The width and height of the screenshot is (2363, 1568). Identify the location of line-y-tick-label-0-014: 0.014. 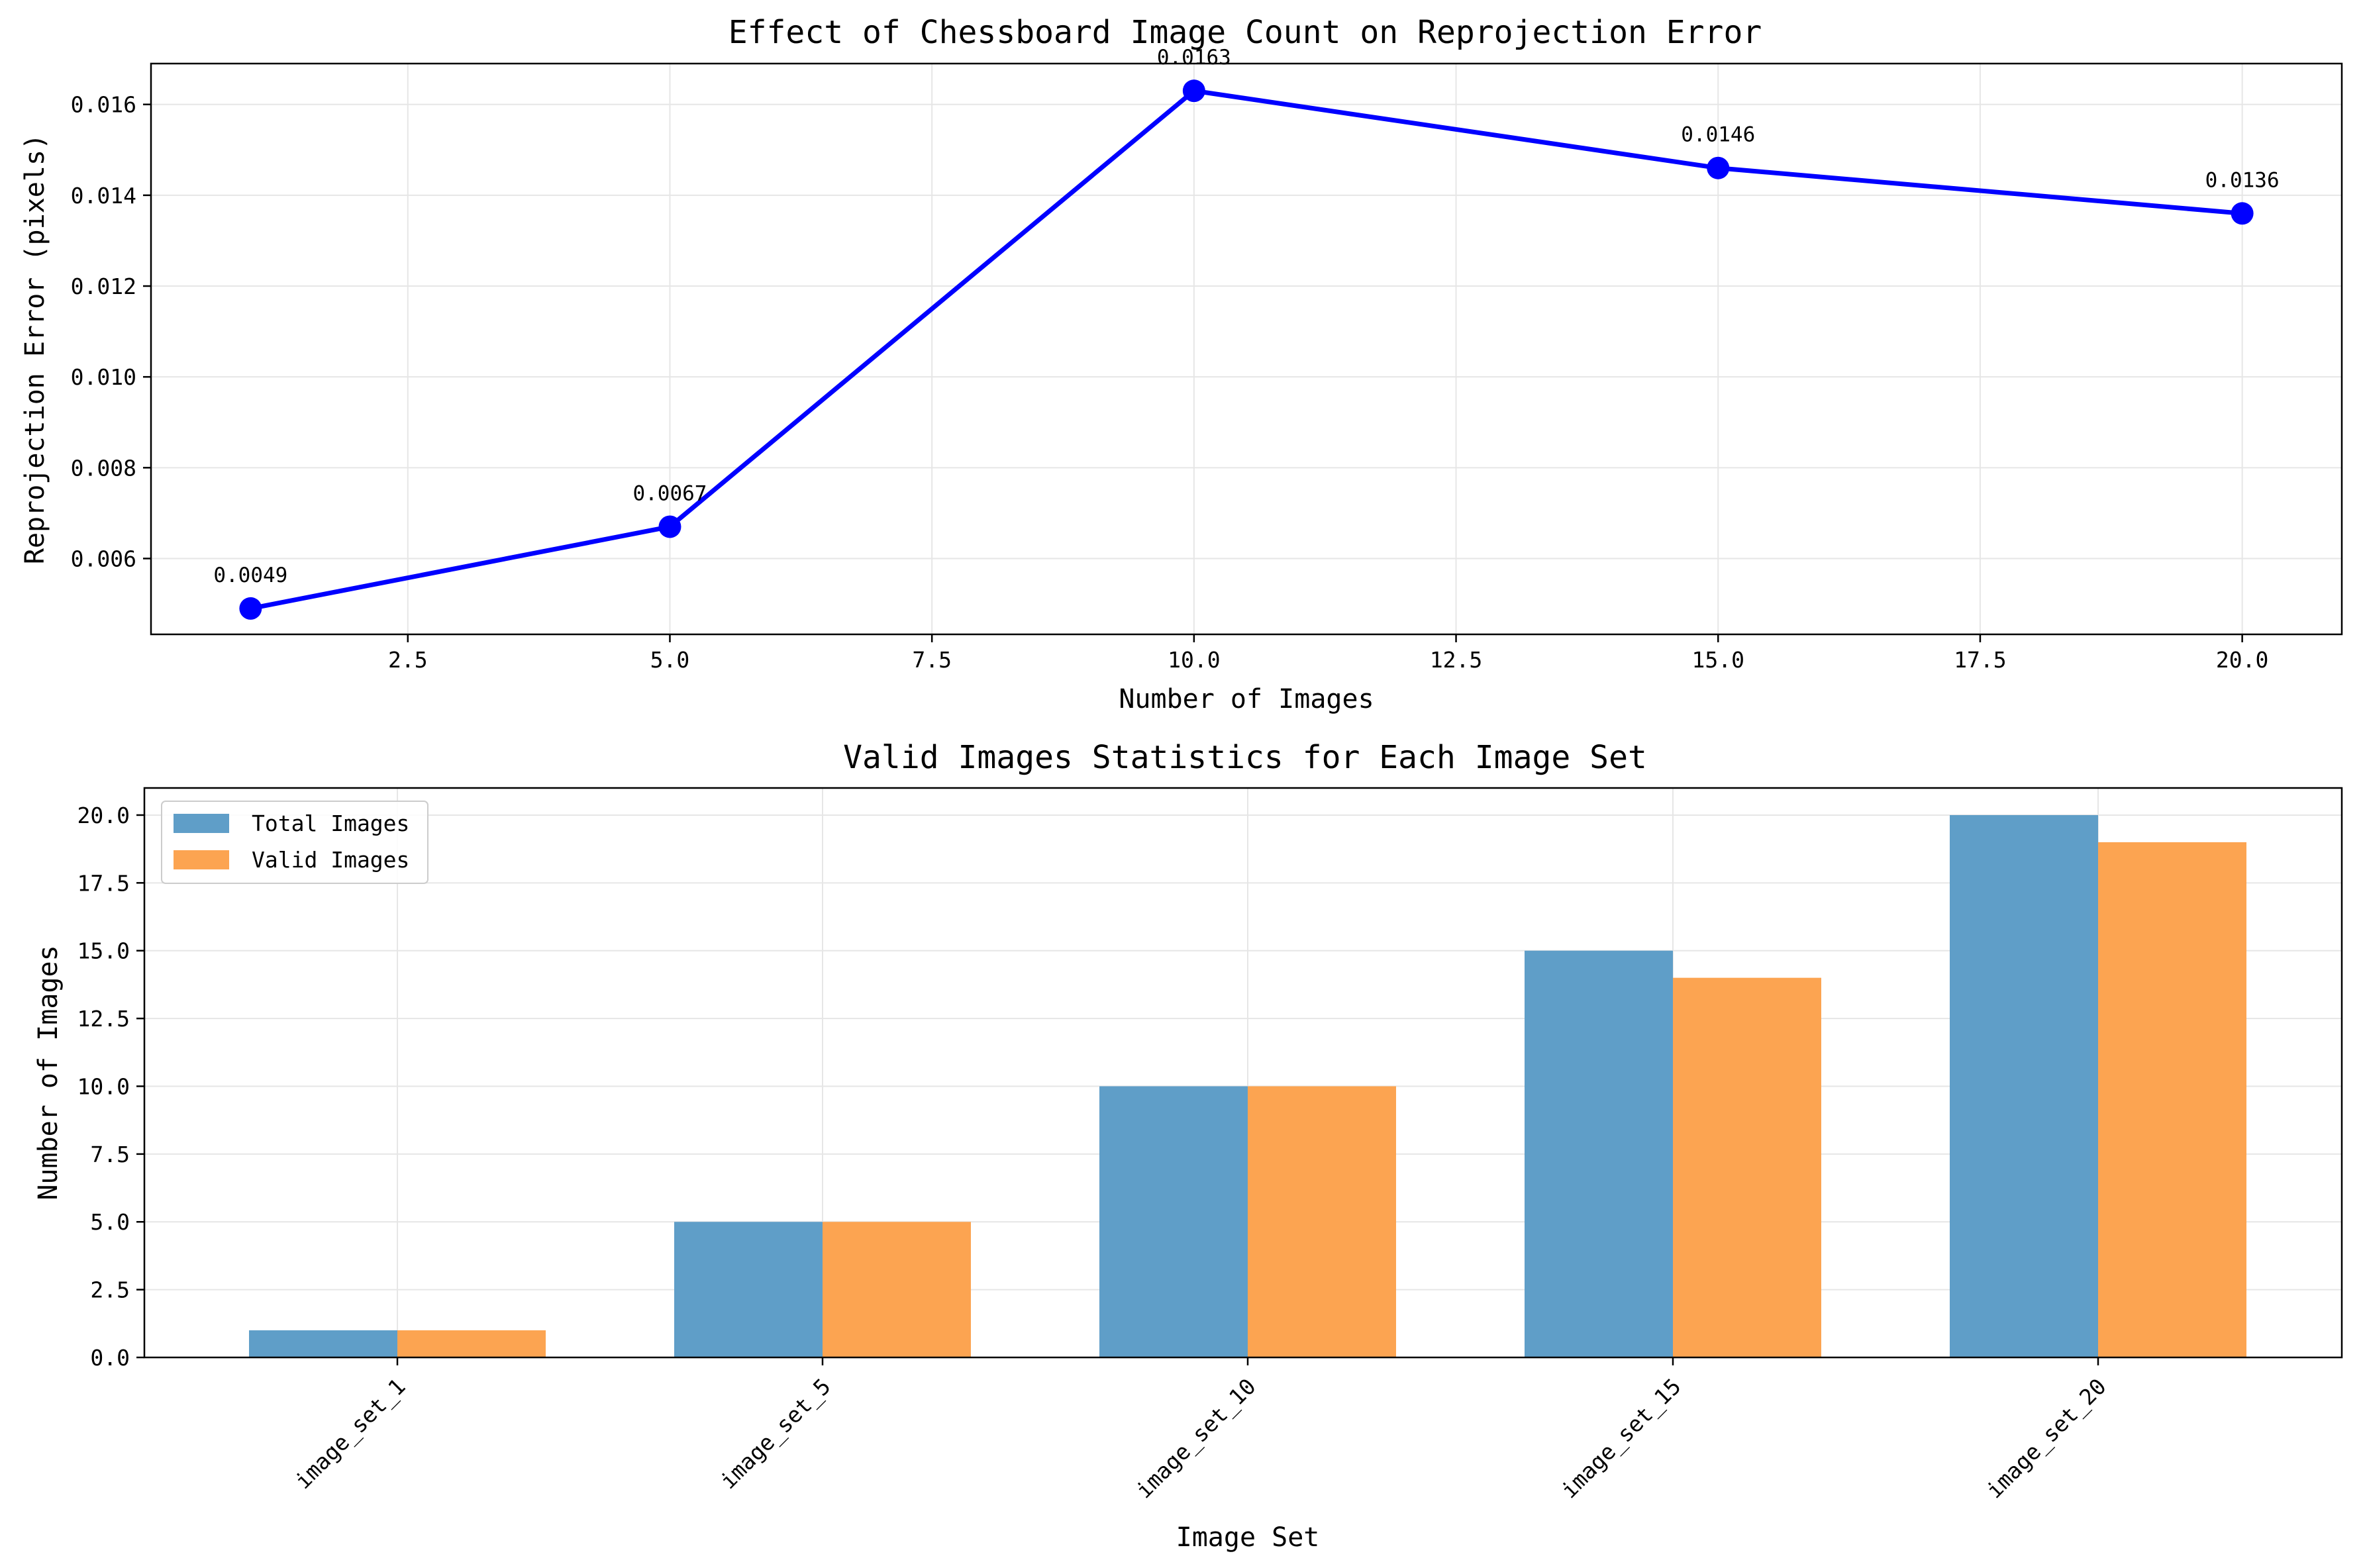
(104, 196).